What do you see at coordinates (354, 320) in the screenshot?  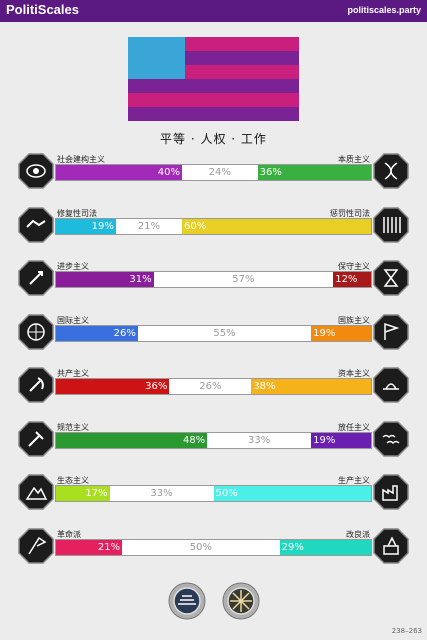 I see `axis-right-label: 国族主义` at bounding box center [354, 320].